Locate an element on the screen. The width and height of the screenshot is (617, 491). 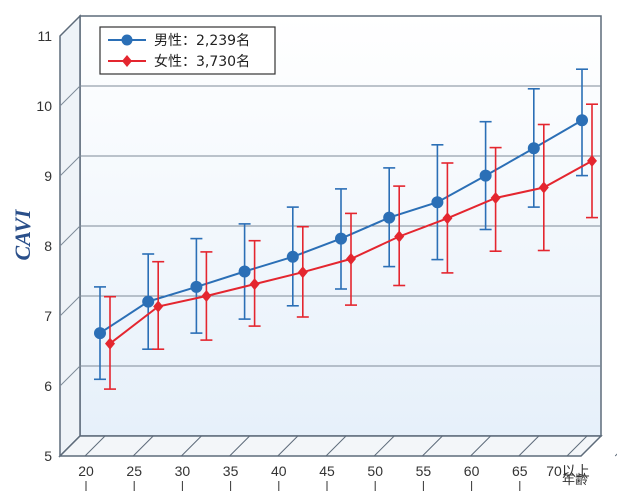
x-tick-label-top: 35 is located at coordinates (231, 471).